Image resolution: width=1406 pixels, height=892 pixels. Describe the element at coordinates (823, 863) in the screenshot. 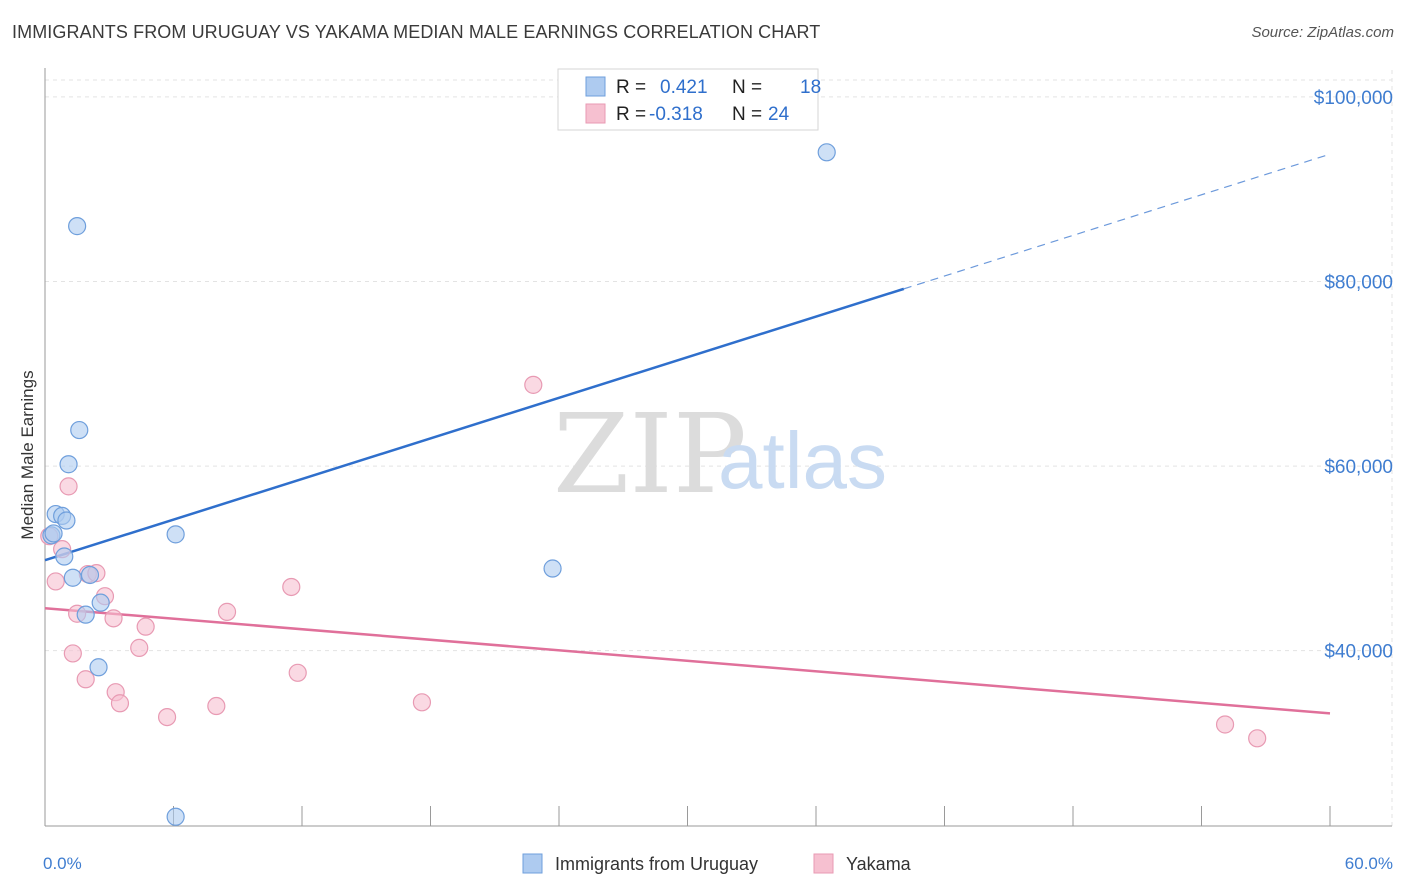

I see `bottom-legend-swatch-yakama` at that location.